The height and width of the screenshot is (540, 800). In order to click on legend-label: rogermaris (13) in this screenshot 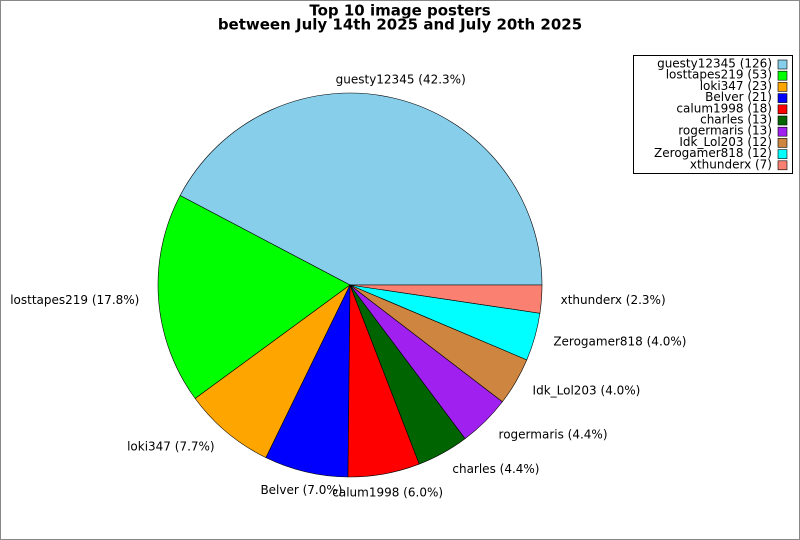, I will do `click(725, 131)`.